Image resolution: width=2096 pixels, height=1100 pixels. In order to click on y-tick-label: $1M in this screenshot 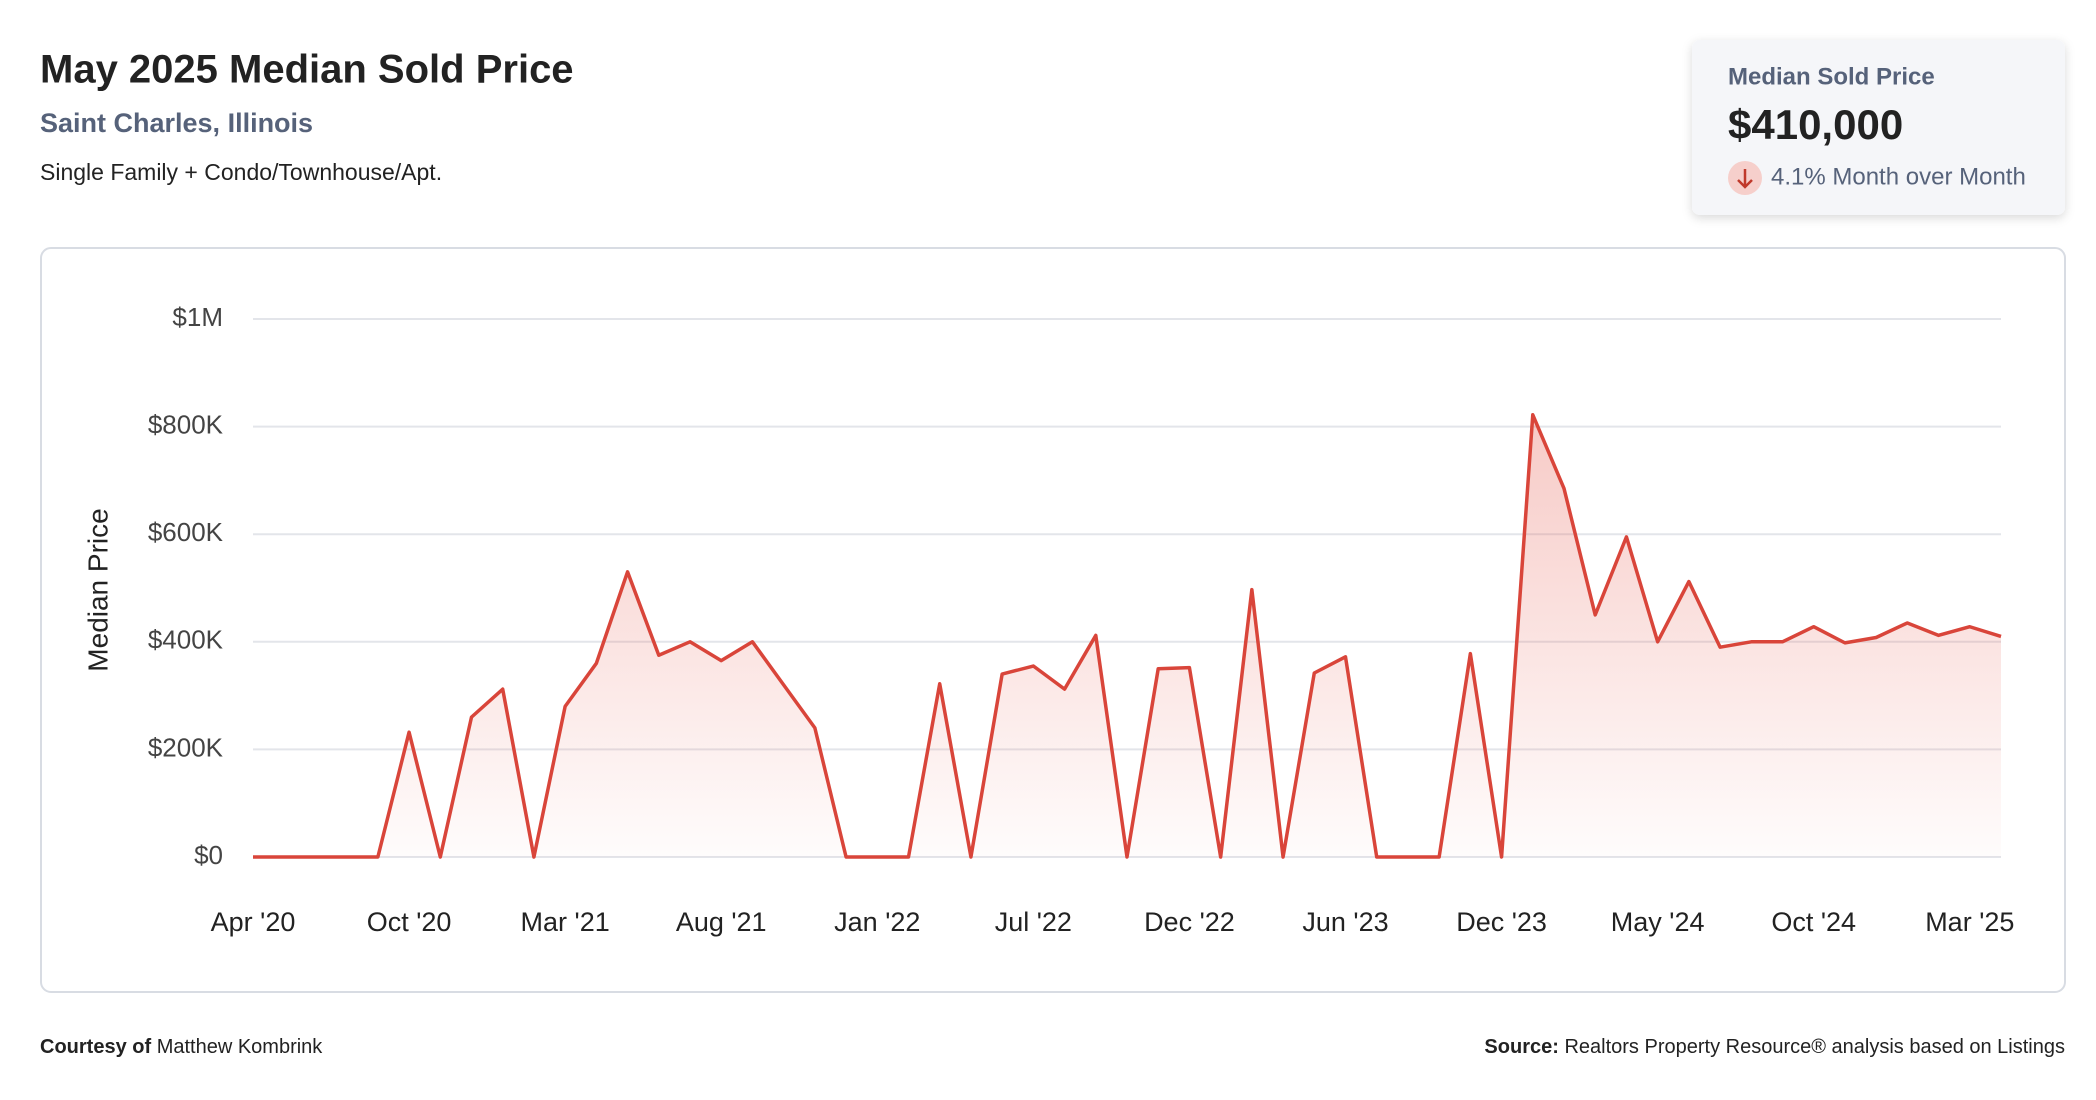, I will do `click(197, 317)`.